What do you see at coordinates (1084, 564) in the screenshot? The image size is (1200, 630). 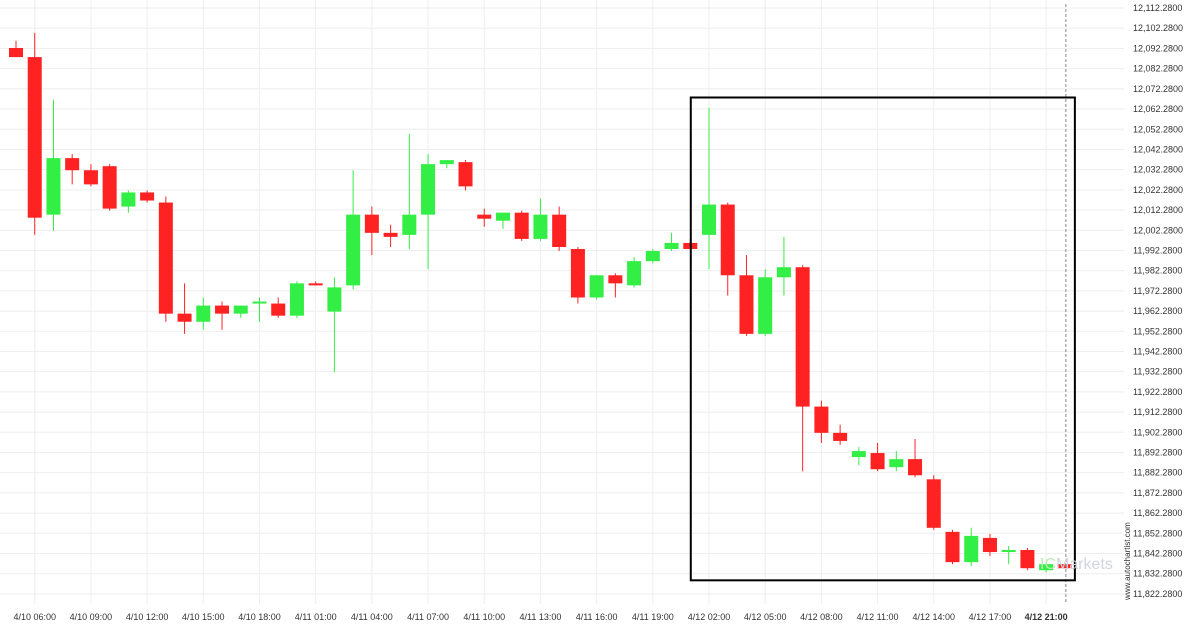 I see `watermark-name: Markets` at bounding box center [1084, 564].